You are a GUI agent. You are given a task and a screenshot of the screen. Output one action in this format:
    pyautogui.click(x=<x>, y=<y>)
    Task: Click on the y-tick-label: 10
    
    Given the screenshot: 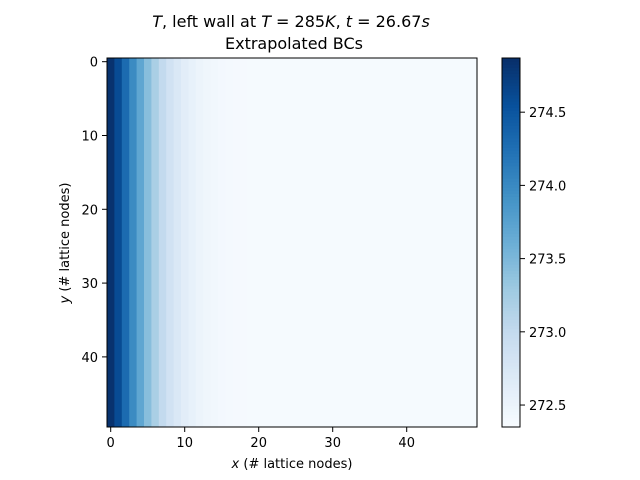 What is the action you would take?
    pyautogui.click(x=89, y=136)
    